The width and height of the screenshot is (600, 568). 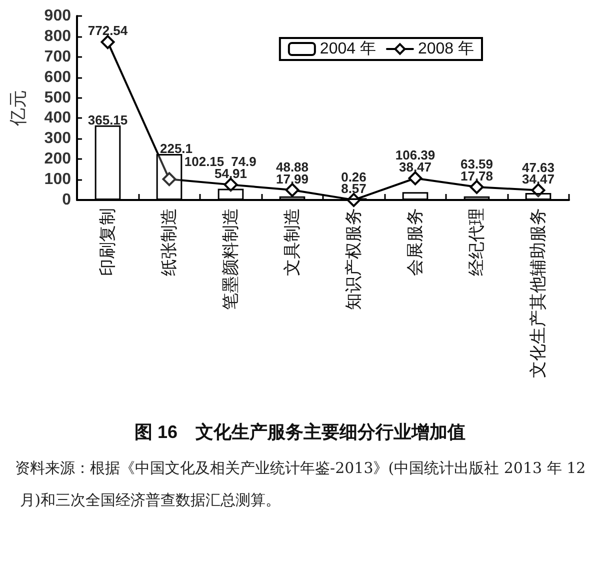 I want to click on x-tick-label: 印刷复制, so click(x=108, y=242).